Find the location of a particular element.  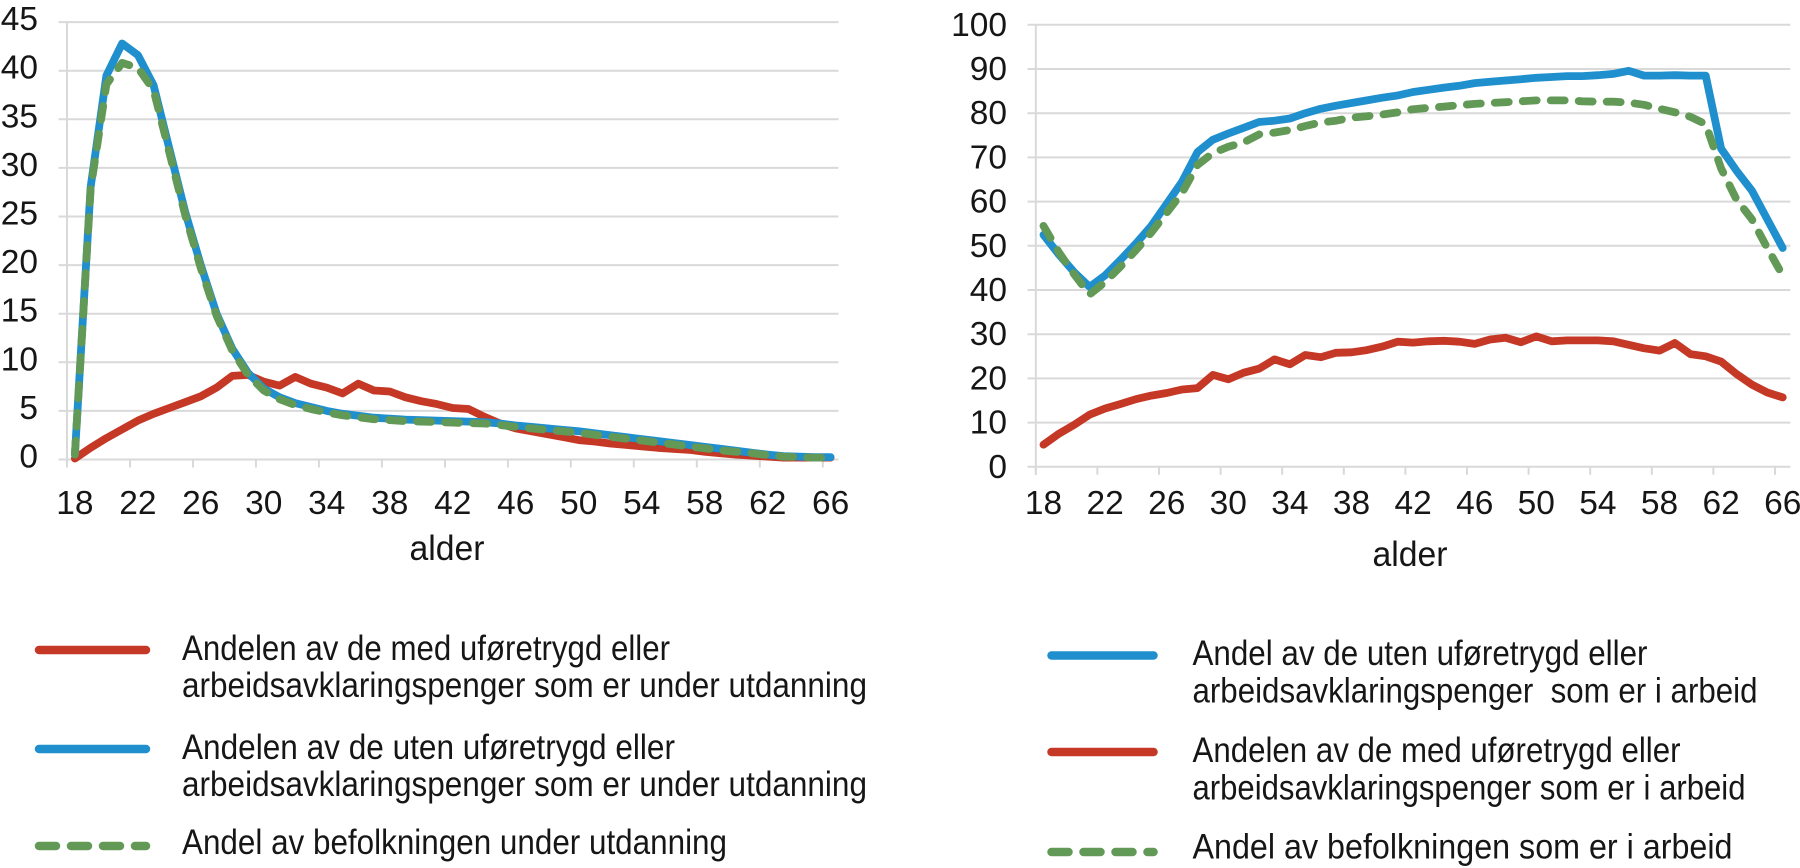

svg-text: 5 is located at coordinates (28, 408).